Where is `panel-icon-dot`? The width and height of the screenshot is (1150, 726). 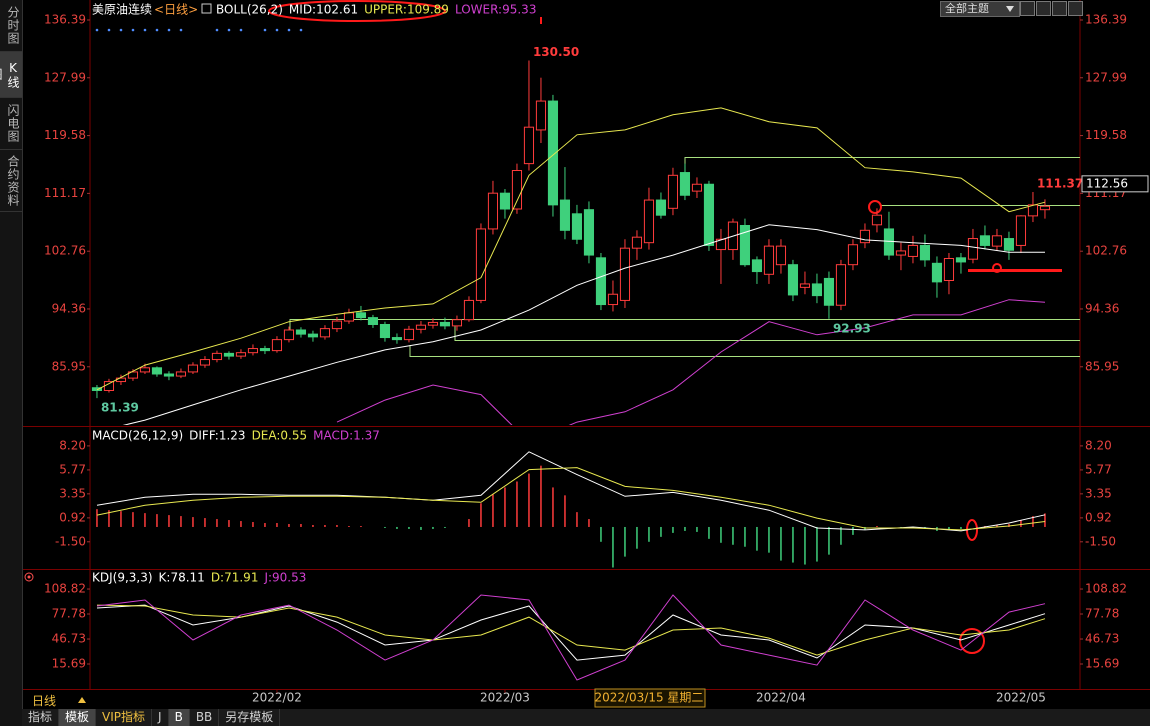 panel-icon-dot is located at coordinates (29, 577).